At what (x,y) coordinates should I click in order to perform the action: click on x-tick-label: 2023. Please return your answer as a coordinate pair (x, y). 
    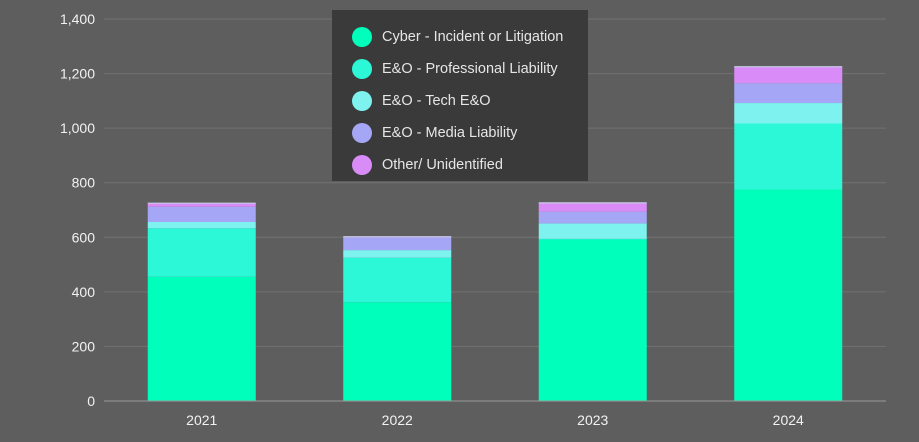
    Looking at the image, I should click on (592, 420).